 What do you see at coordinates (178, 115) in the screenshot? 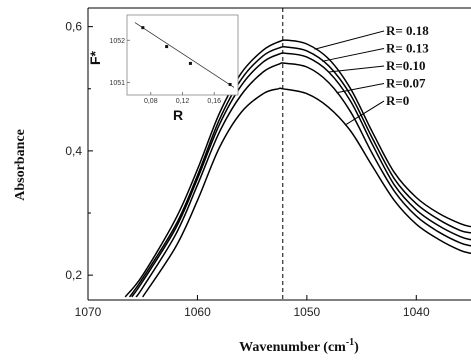
I see `inset-x-label: R` at bounding box center [178, 115].